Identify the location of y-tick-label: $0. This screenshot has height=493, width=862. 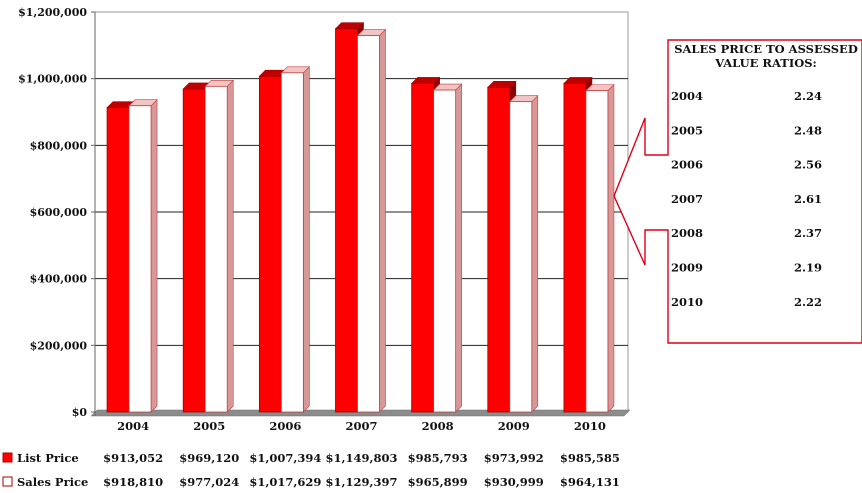
(80, 412).